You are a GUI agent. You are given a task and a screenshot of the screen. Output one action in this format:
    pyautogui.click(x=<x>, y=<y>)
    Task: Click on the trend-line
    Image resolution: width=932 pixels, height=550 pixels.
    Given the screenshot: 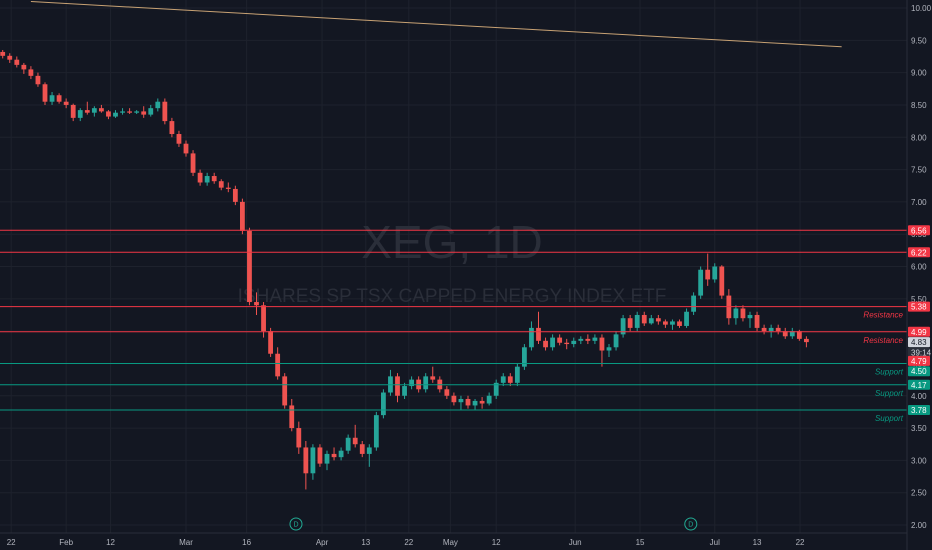 What is the action you would take?
    pyautogui.click(x=436, y=24)
    